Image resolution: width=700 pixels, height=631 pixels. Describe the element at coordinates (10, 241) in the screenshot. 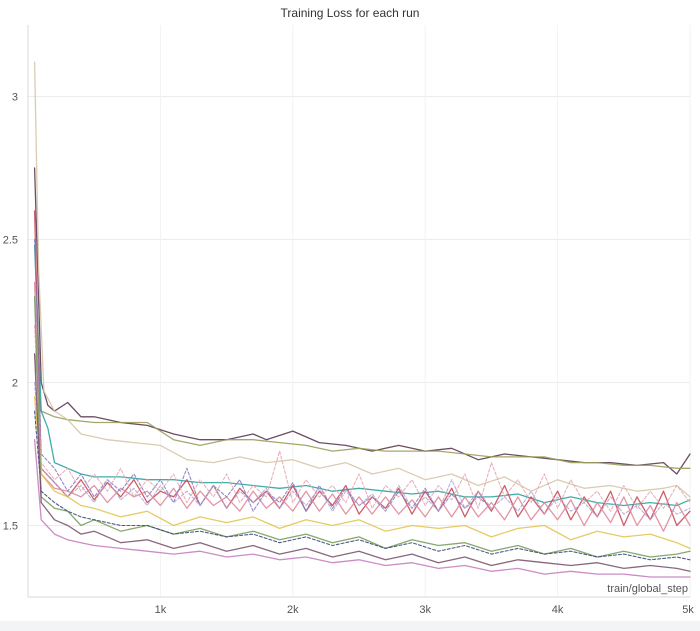

I see `y-tick-label: 2.5` at that location.